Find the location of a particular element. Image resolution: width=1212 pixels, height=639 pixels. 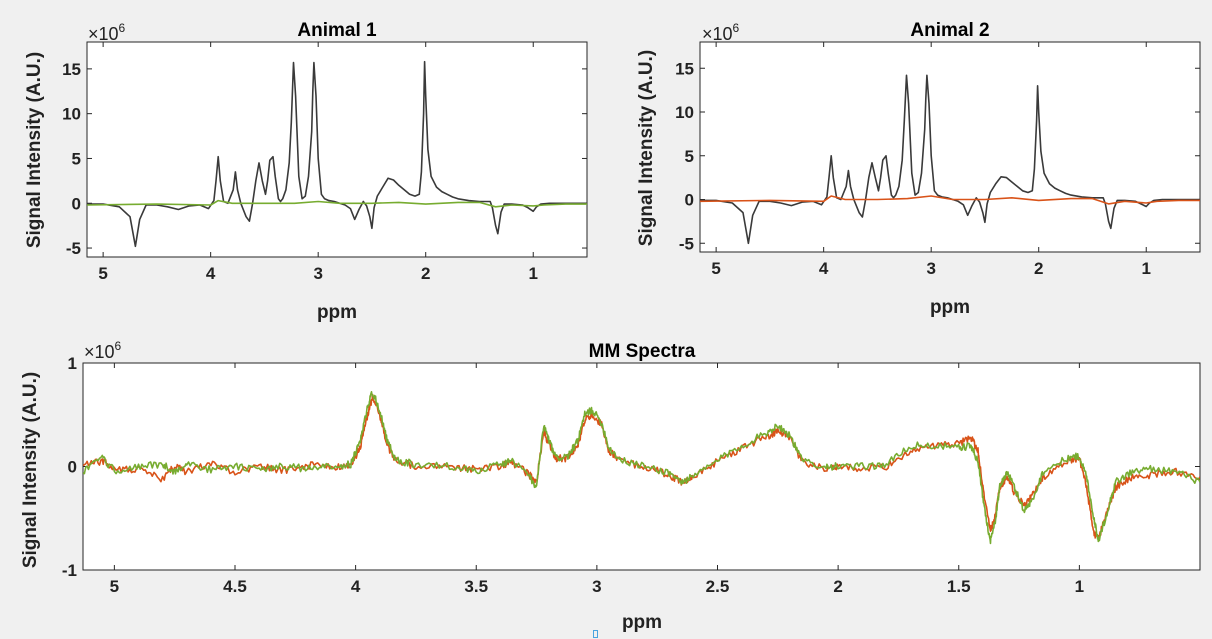

x-tick-label: 2.5 is located at coordinates (718, 586).